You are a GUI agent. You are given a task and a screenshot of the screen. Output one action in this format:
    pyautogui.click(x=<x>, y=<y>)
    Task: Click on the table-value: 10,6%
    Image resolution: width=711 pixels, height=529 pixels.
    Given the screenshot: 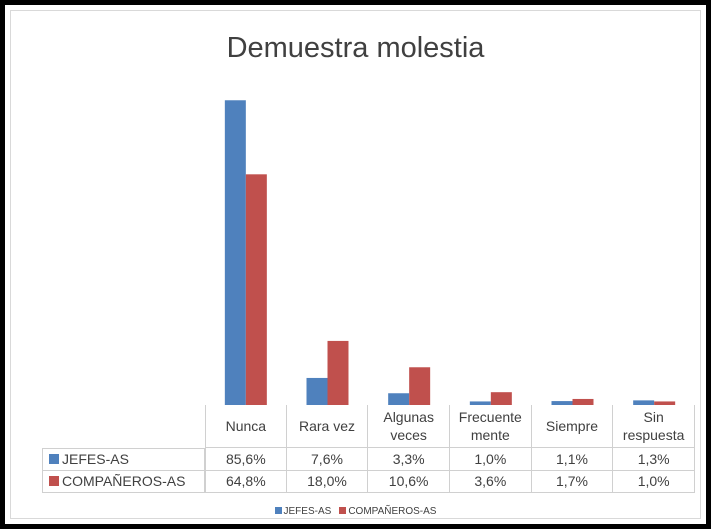 What is the action you would take?
    pyautogui.click(x=409, y=481)
    